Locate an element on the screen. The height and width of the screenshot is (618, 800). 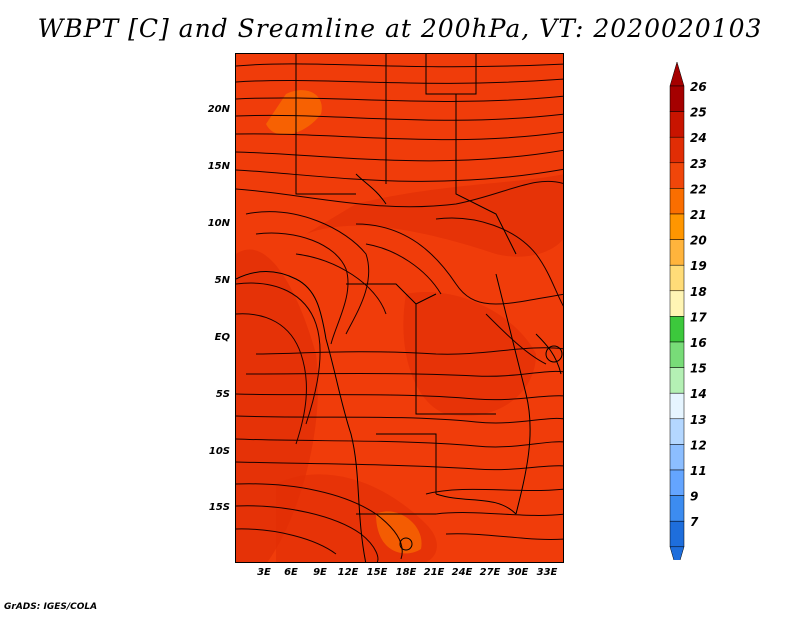
colorbar-label: 14 is located at coordinates (698, 394).